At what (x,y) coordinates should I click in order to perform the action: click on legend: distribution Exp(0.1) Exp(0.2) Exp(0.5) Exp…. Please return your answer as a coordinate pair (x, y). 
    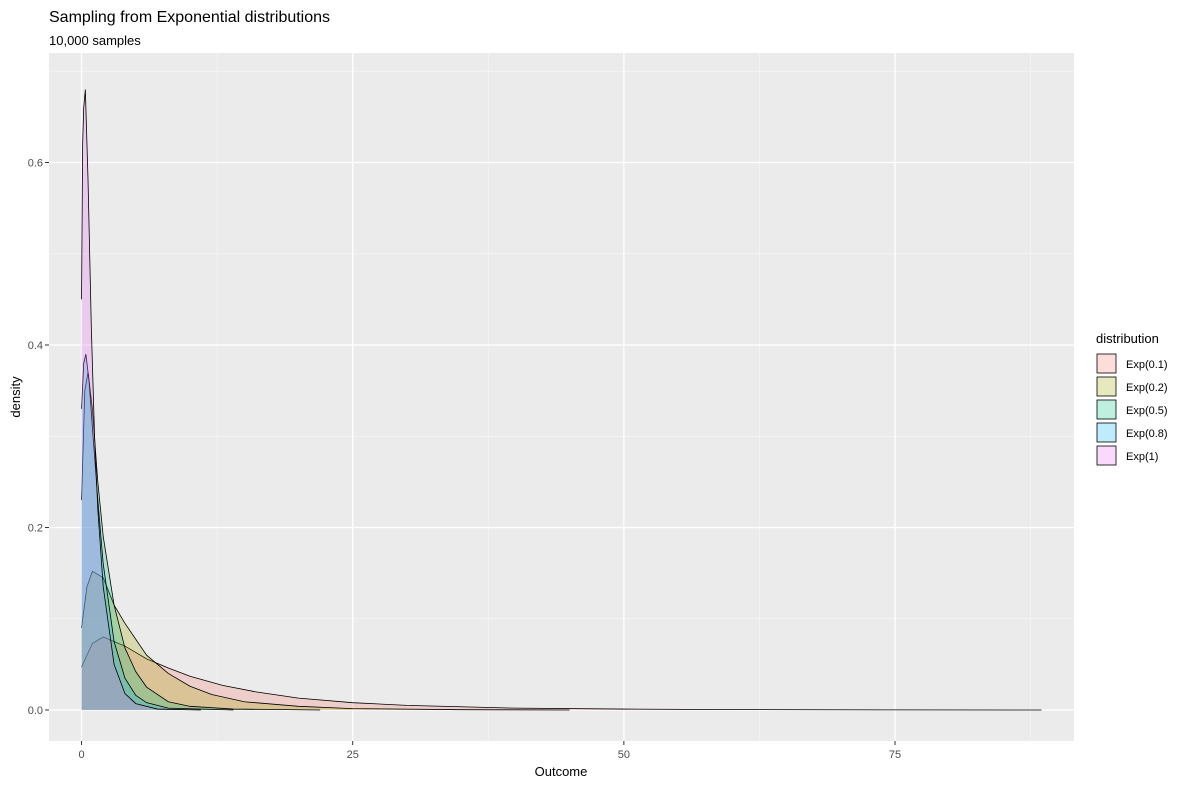
    Looking at the image, I should click on (1132, 398).